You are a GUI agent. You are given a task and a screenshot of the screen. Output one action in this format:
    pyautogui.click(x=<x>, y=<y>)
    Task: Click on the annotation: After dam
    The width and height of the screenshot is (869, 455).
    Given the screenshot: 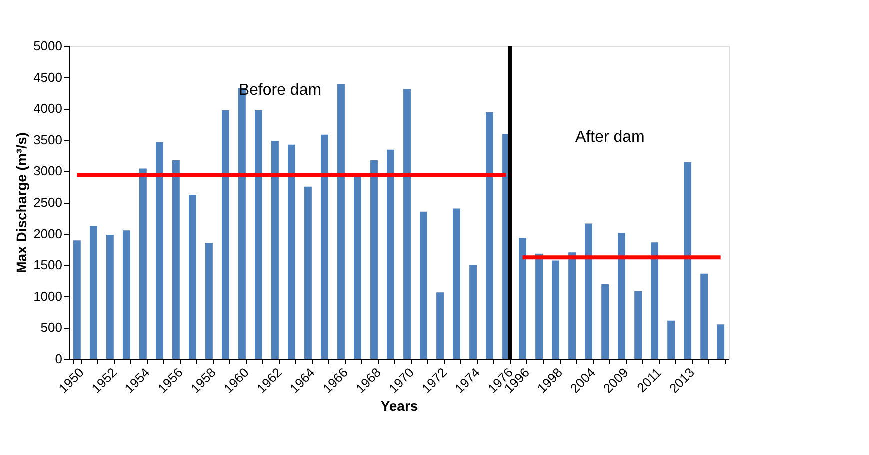 What is the action you would take?
    pyautogui.click(x=610, y=137)
    